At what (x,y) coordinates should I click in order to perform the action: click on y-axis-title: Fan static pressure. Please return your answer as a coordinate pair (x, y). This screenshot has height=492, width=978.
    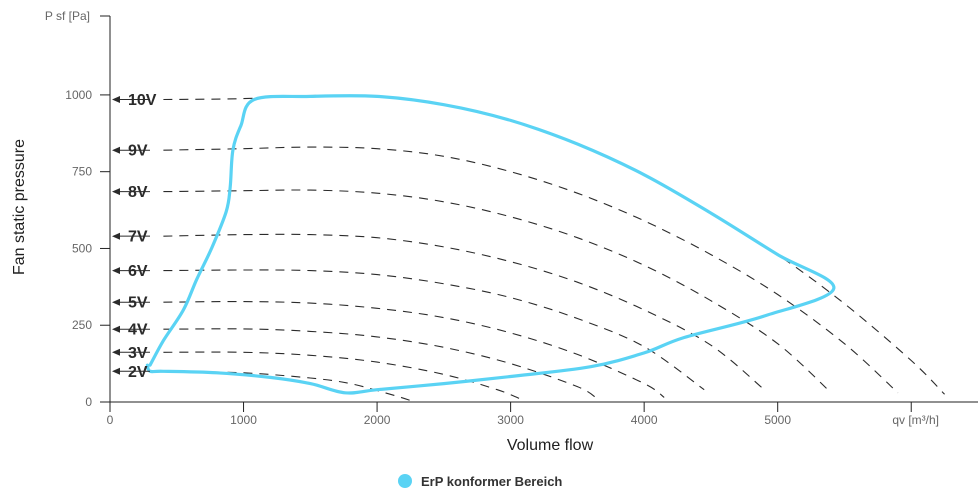
    Looking at the image, I should click on (19, 207).